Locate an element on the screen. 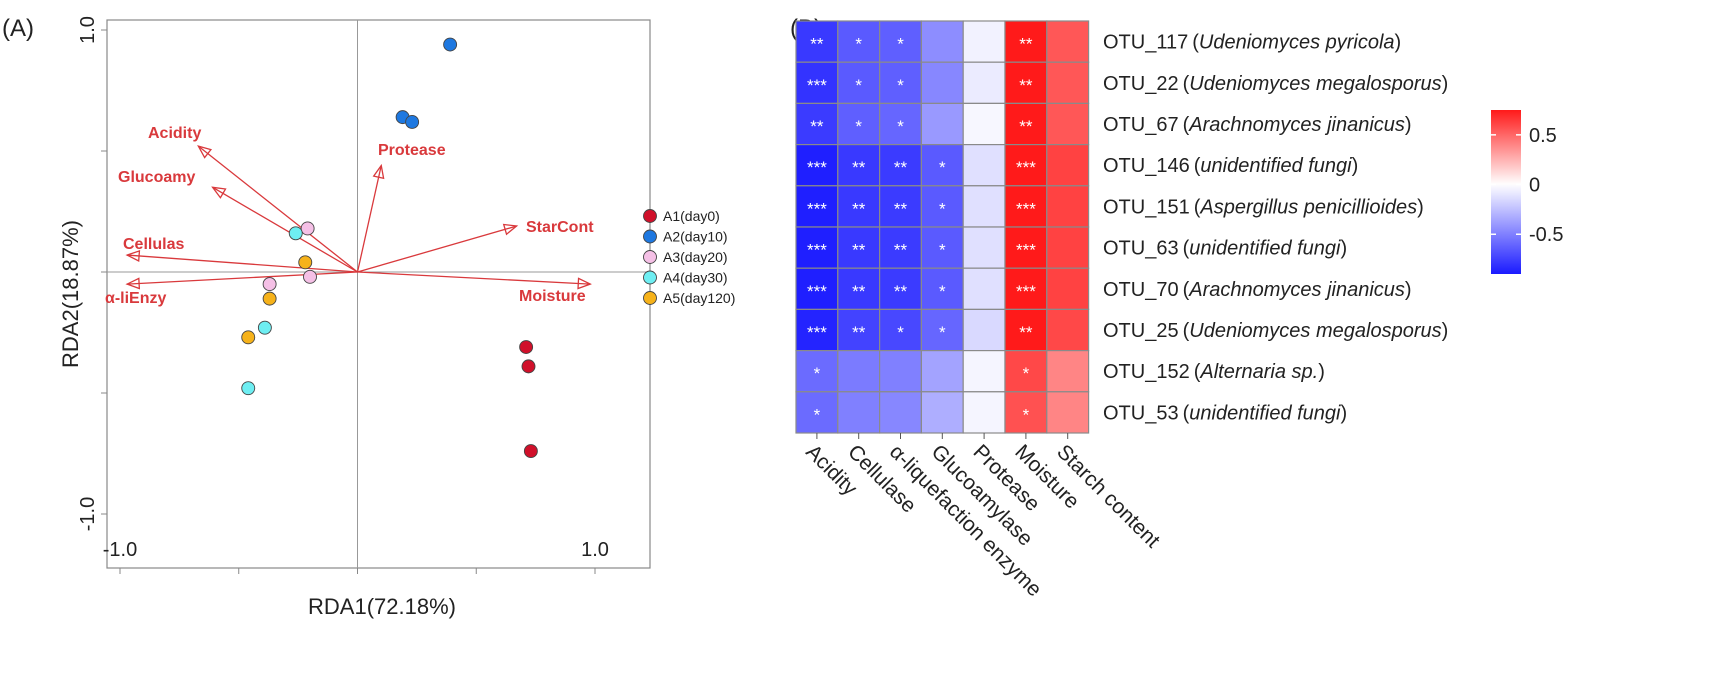  row-label: OTU_152 (Alternaria sp.) is located at coordinates (1214, 372).